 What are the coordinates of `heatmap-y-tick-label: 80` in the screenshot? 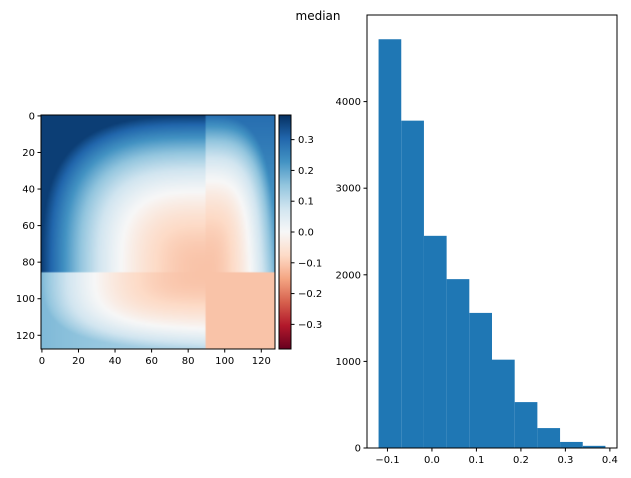 It's located at (28, 263).